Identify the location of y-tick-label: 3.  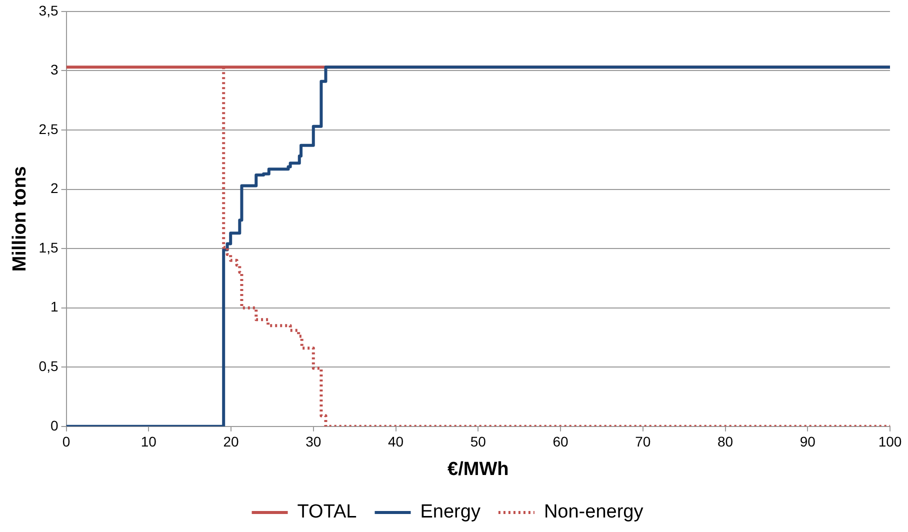
(54, 70).